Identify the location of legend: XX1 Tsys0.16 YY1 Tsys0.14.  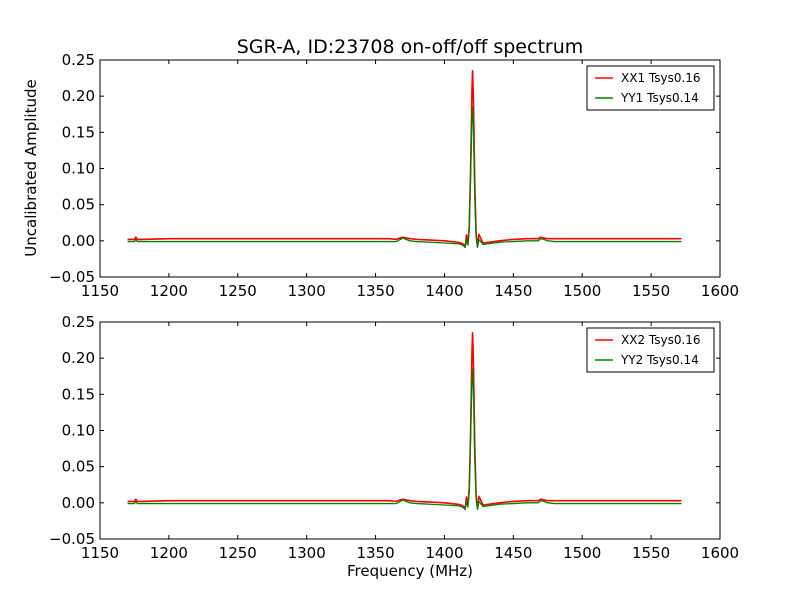
(650, 88).